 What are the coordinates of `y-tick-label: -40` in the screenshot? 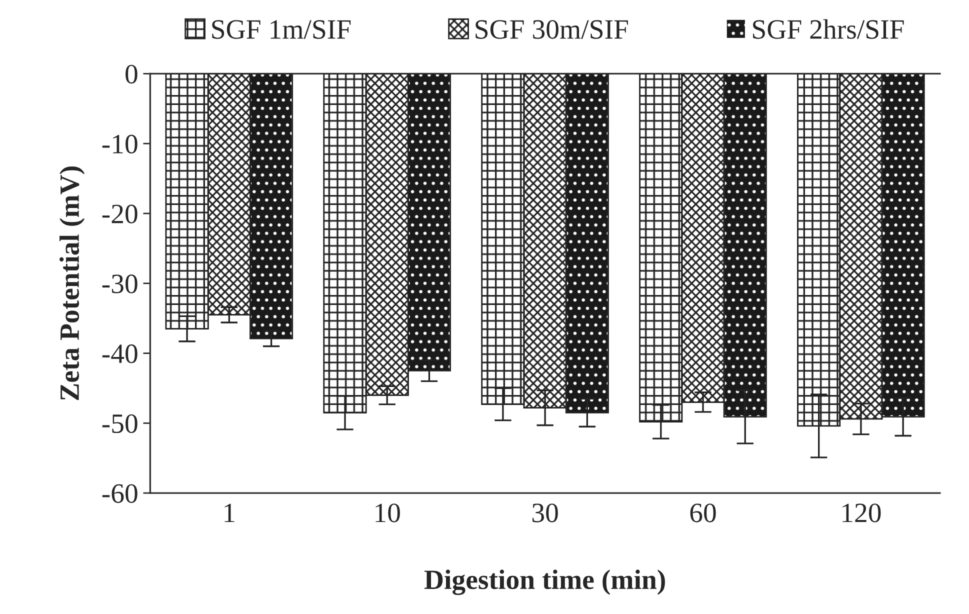 It's located at (120, 354).